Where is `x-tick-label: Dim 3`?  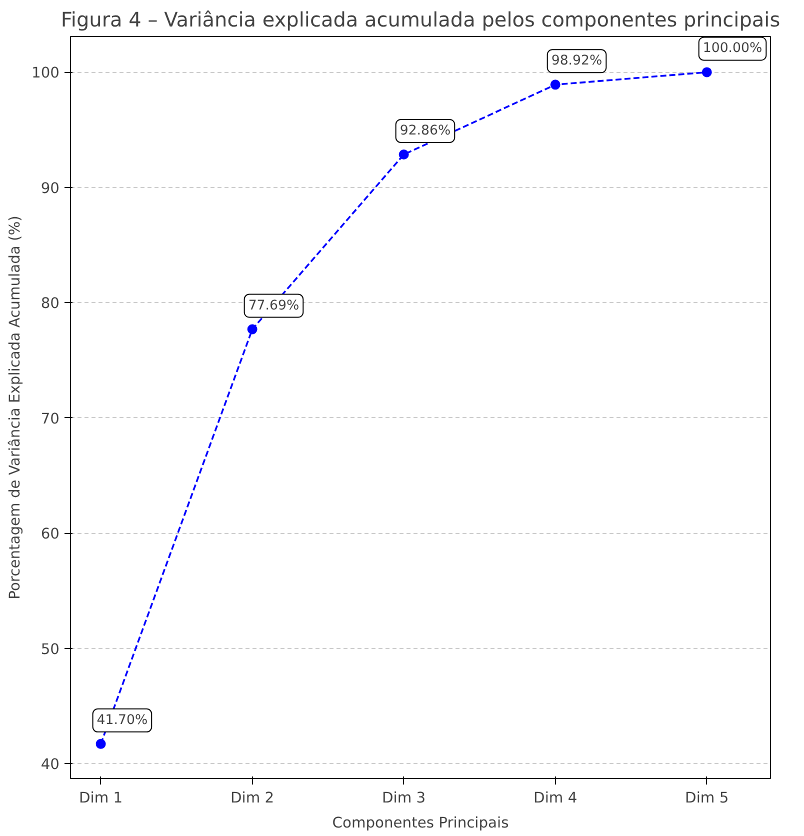
x-tick-label: Dim 3 is located at coordinates (404, 798).